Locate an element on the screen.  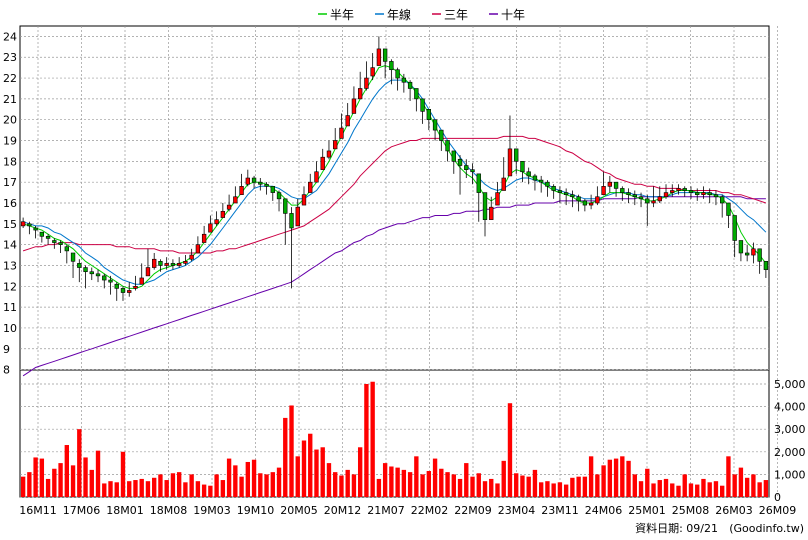
time-tick-label: 25M01 is located at coordinates (647, 510).